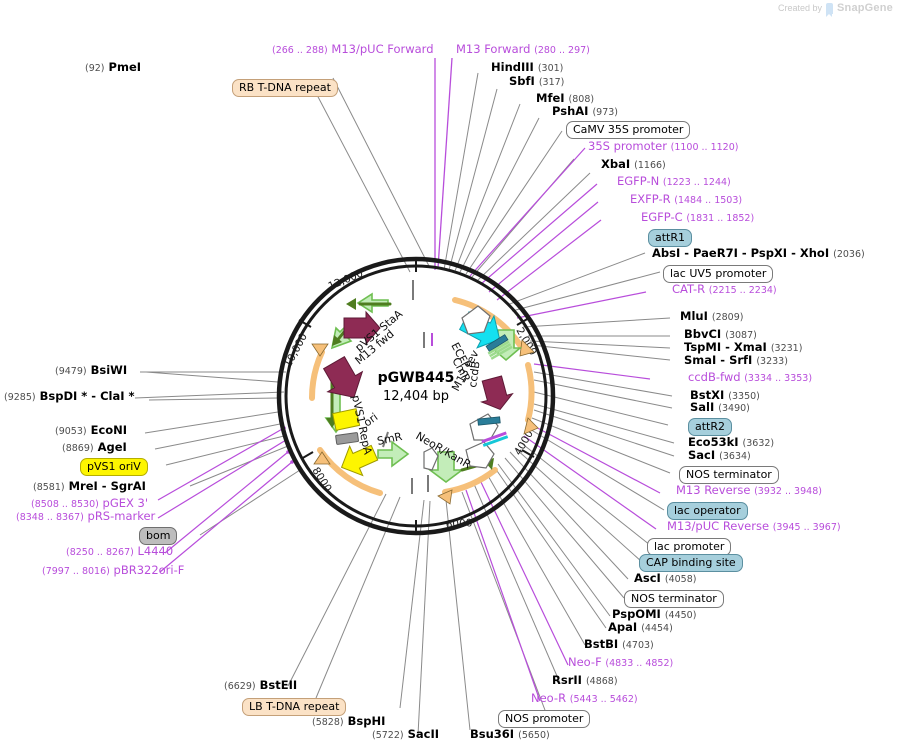 The height and width of the screenshot is (752, 899). I want to click on label-mlui: MluI (2809), so click(712, 316).